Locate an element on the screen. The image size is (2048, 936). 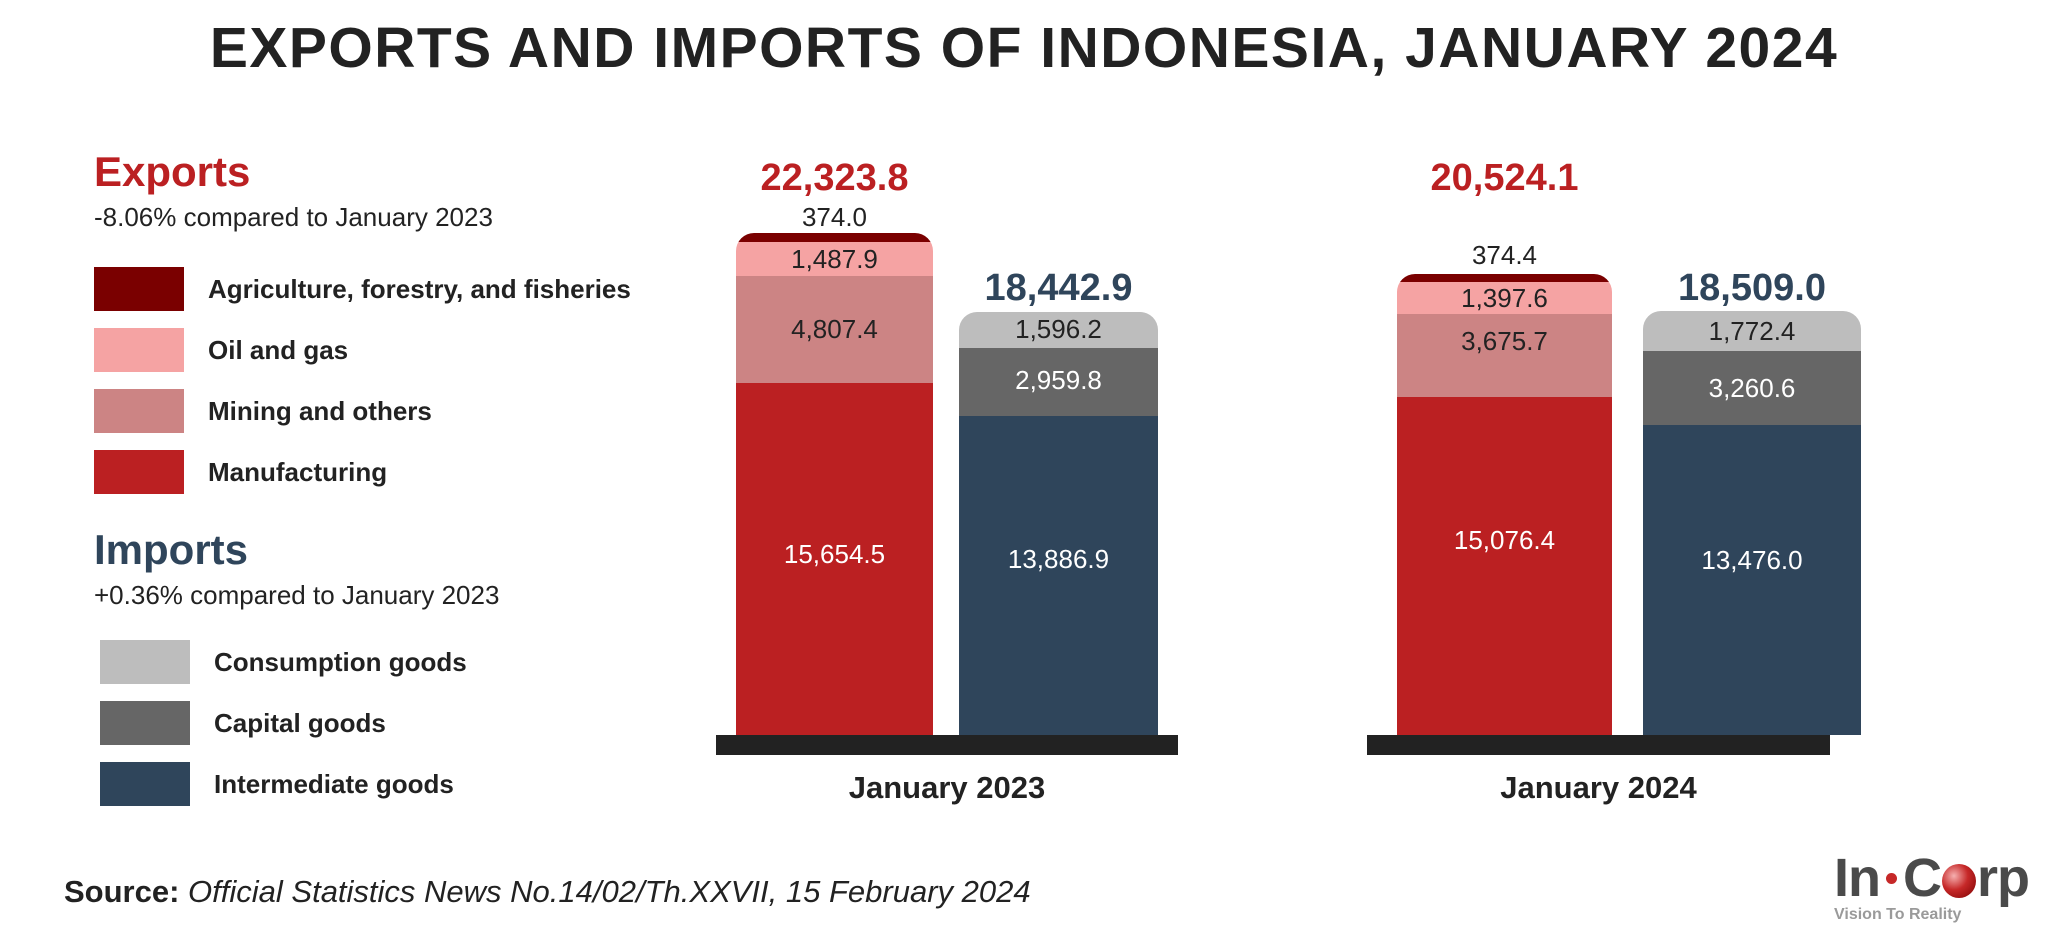
segment-label: 1,397.6 is located at coordinates (1504, 298).